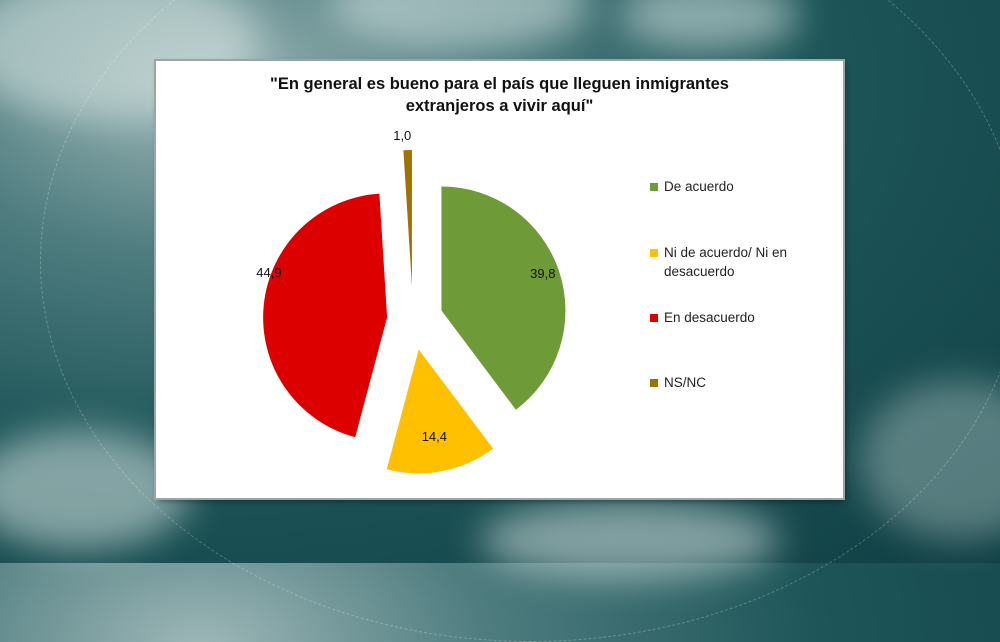 This screenshot has height=642, width=1000. I want to click on legend-label: Ni de acuerdo/ Ni en desacuerdo, so click(726, 262).